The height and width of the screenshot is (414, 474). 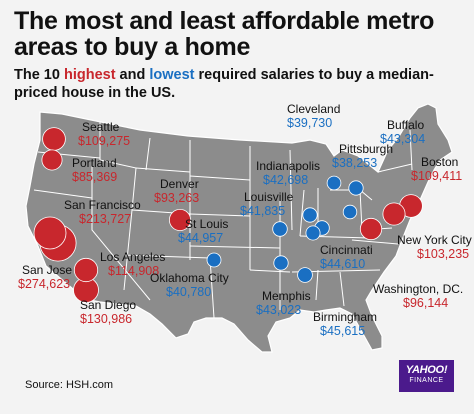 I want to click on city-name: Cincinnati, so click(x=346, y=250).